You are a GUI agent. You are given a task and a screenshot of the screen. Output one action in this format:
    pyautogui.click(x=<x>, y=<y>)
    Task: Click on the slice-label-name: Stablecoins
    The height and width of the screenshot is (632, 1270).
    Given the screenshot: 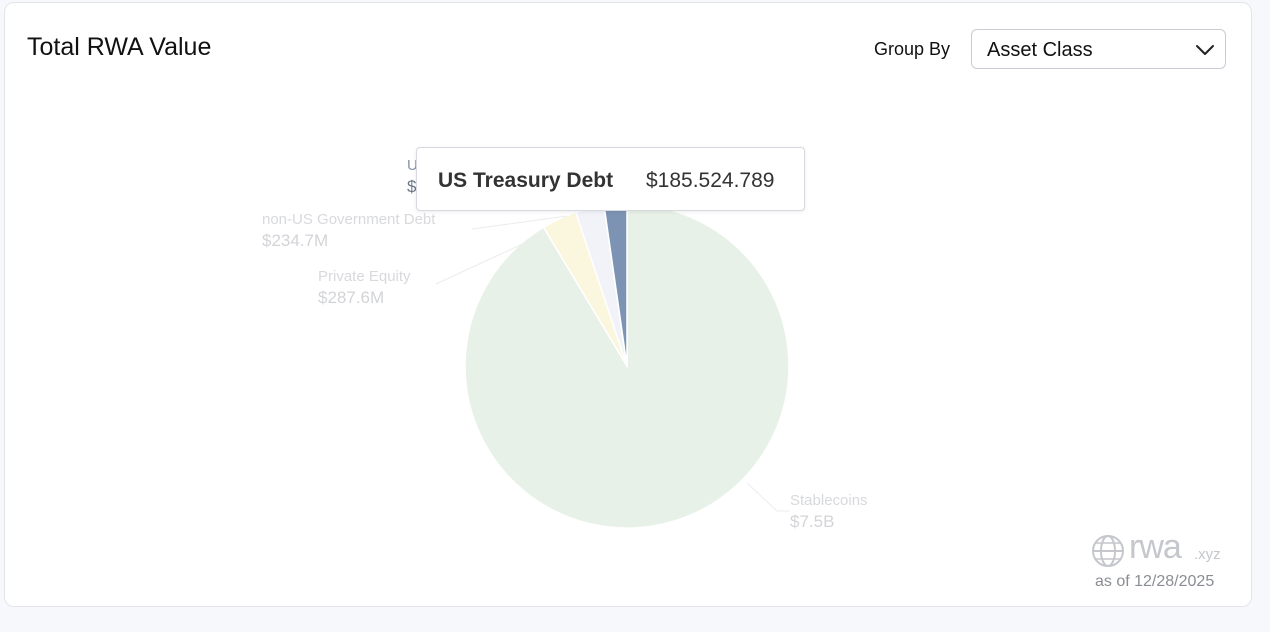 What is the action you would take?
    pyautogui.click(x=829, y=500)
    